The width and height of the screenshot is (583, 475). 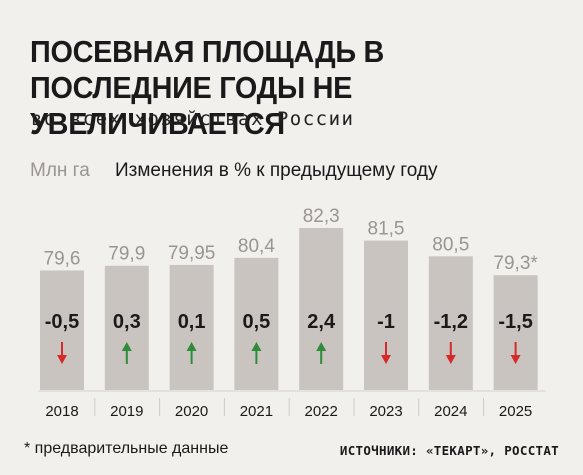 What do you see at coordinates (515, 322) in the screenshot?
I see `change-value-label: -1,5` at bounding box center [515, 322].